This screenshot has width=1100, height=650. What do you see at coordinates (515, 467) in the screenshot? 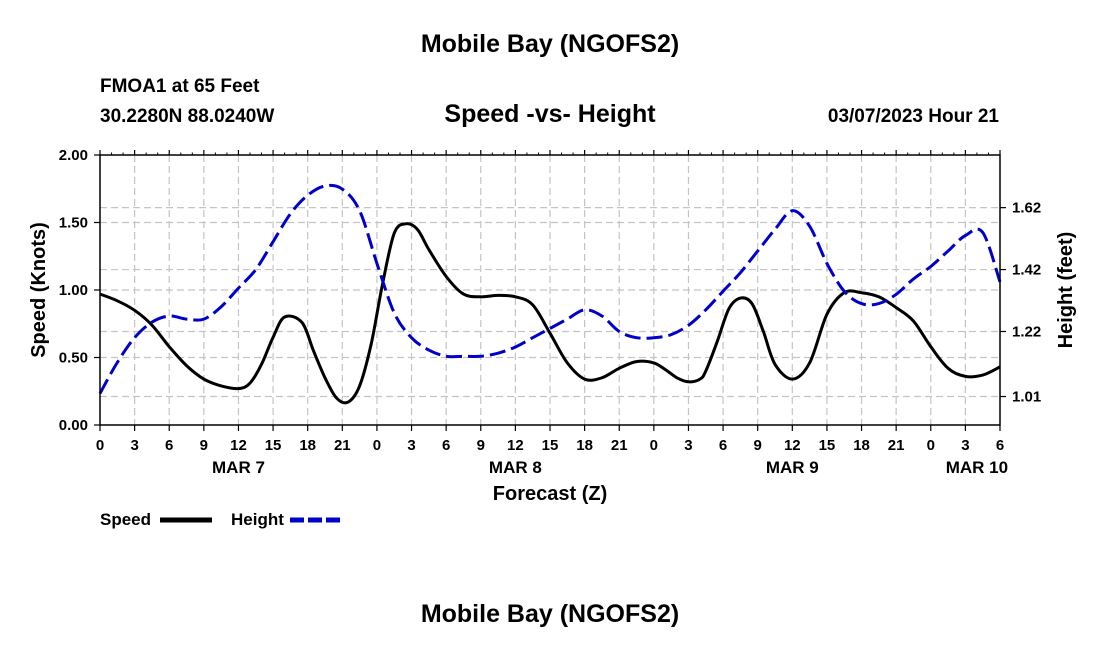
I see `date-label: MAR 8` at bounding box center [515, 467].